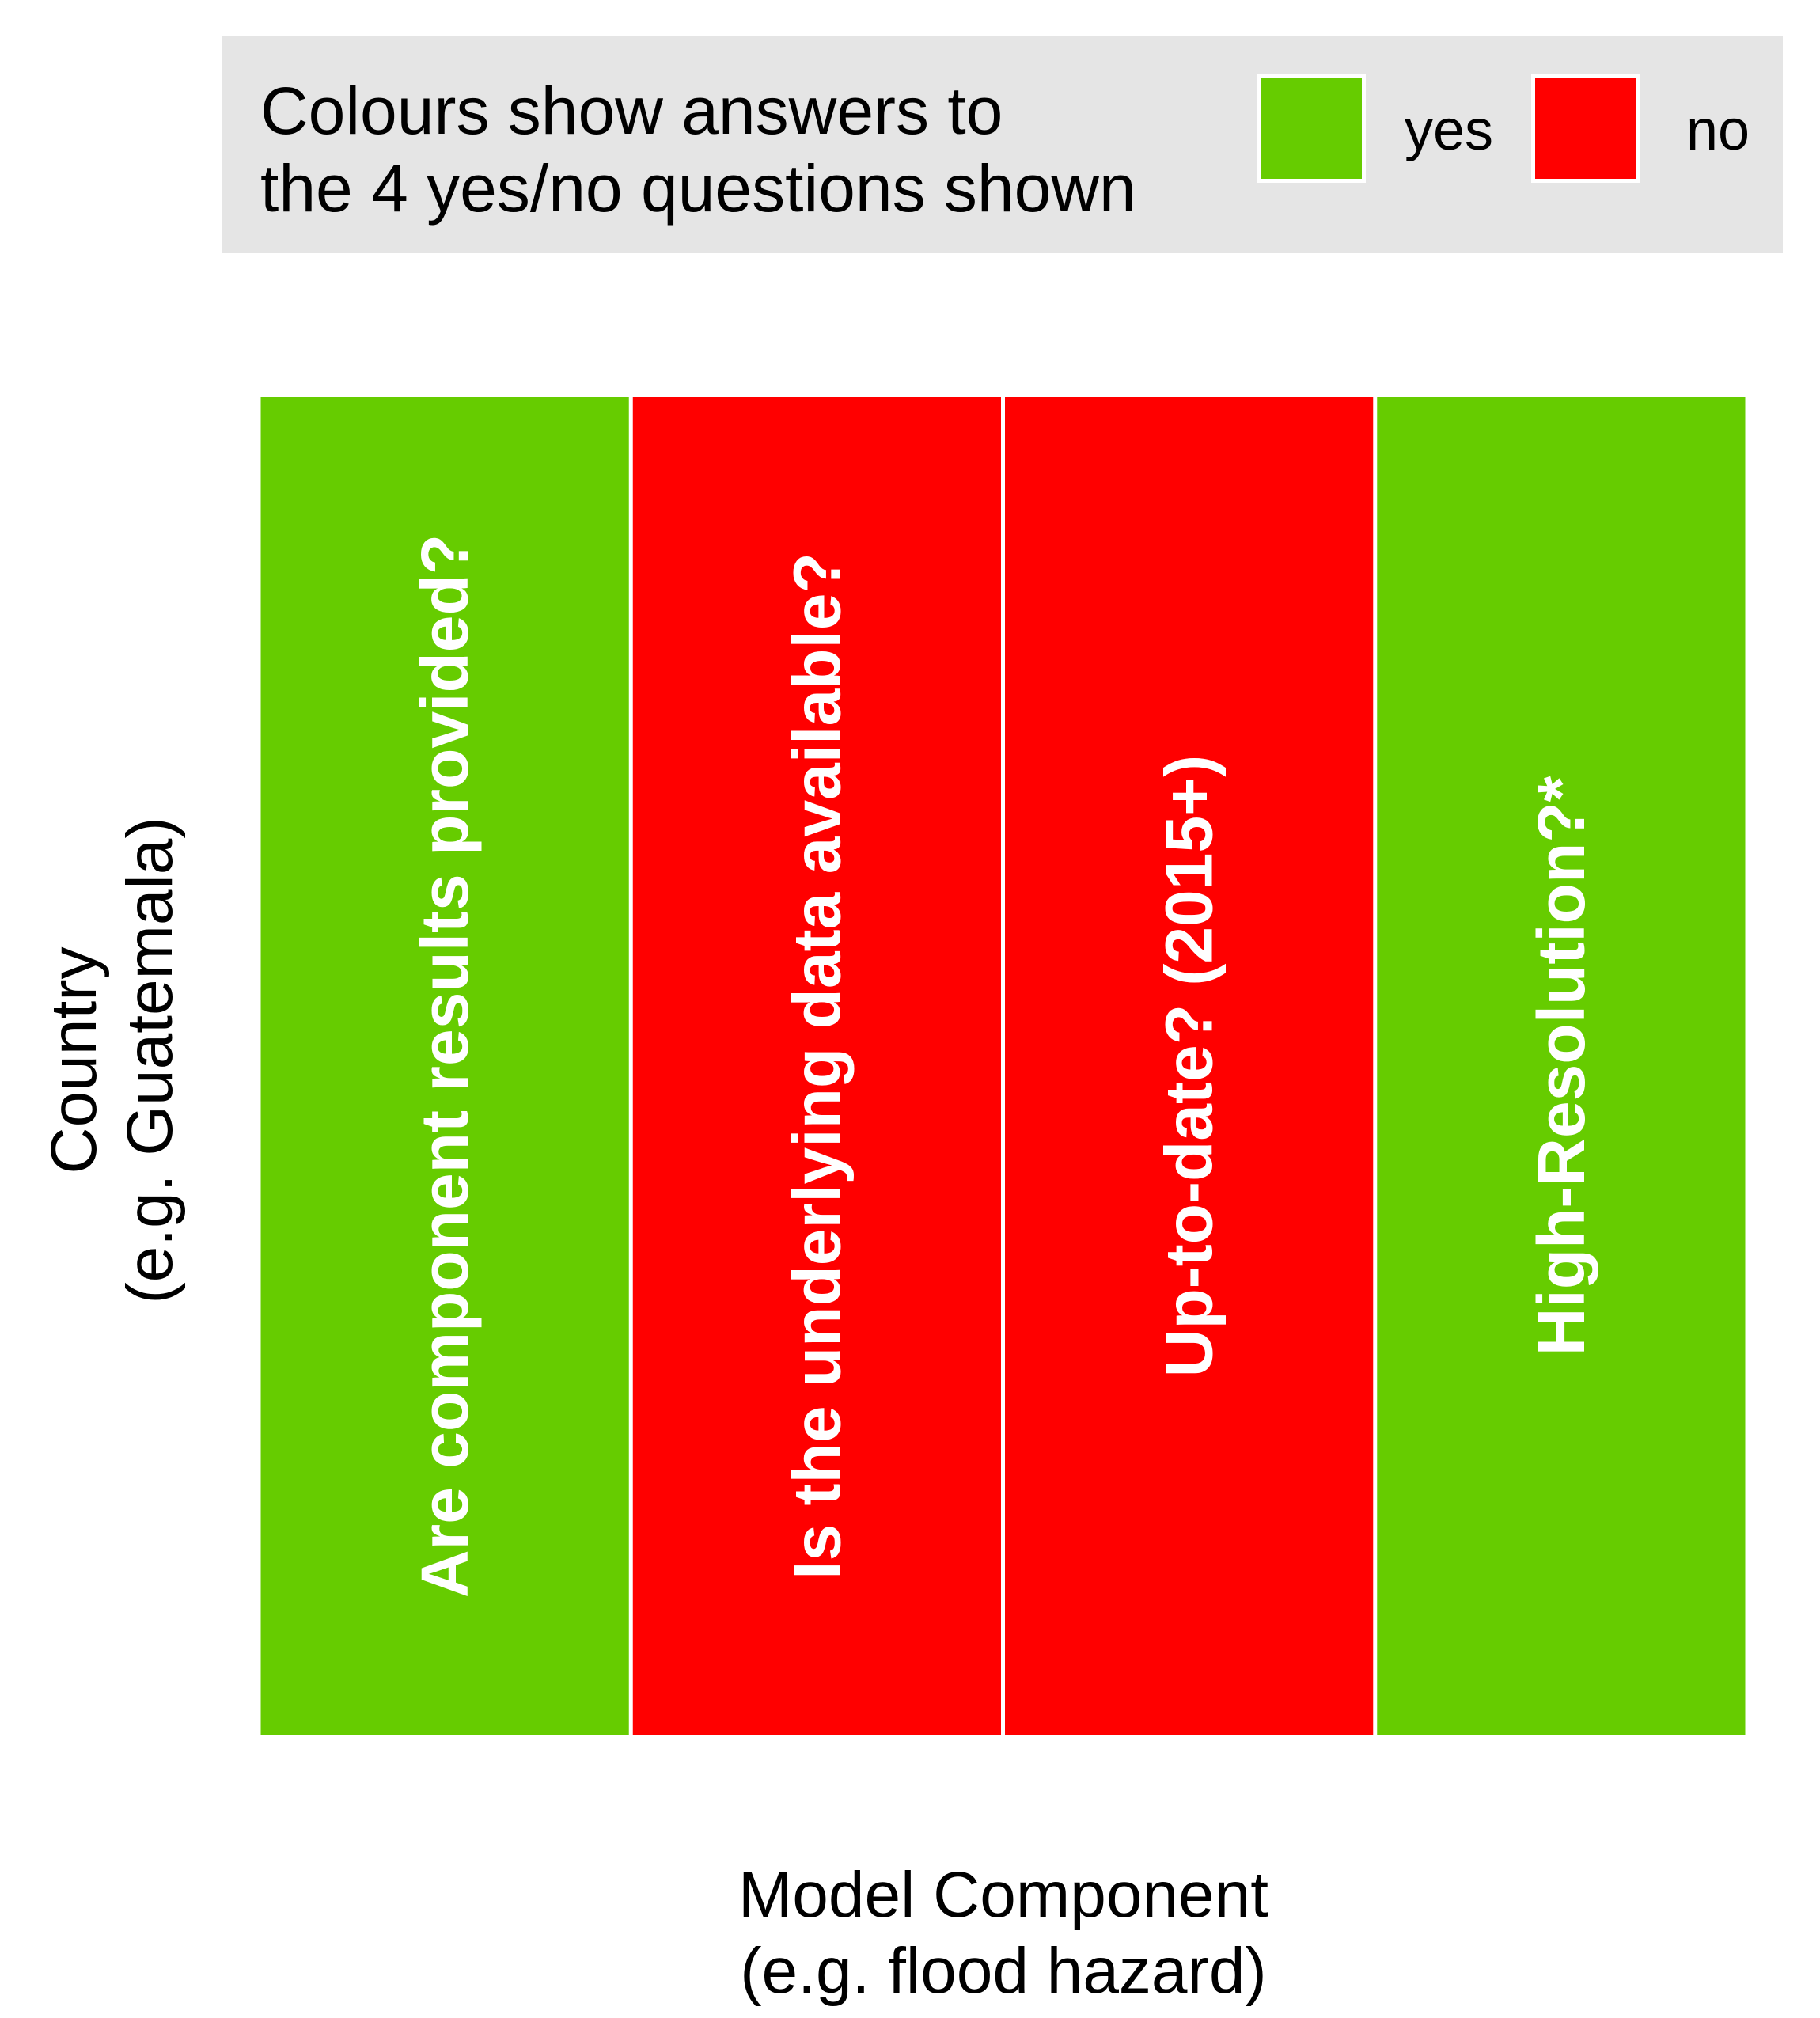 The image size is (1820, 2018). I want to click on x-axis-title-line-1: Model Component, so click(1003, 1895).